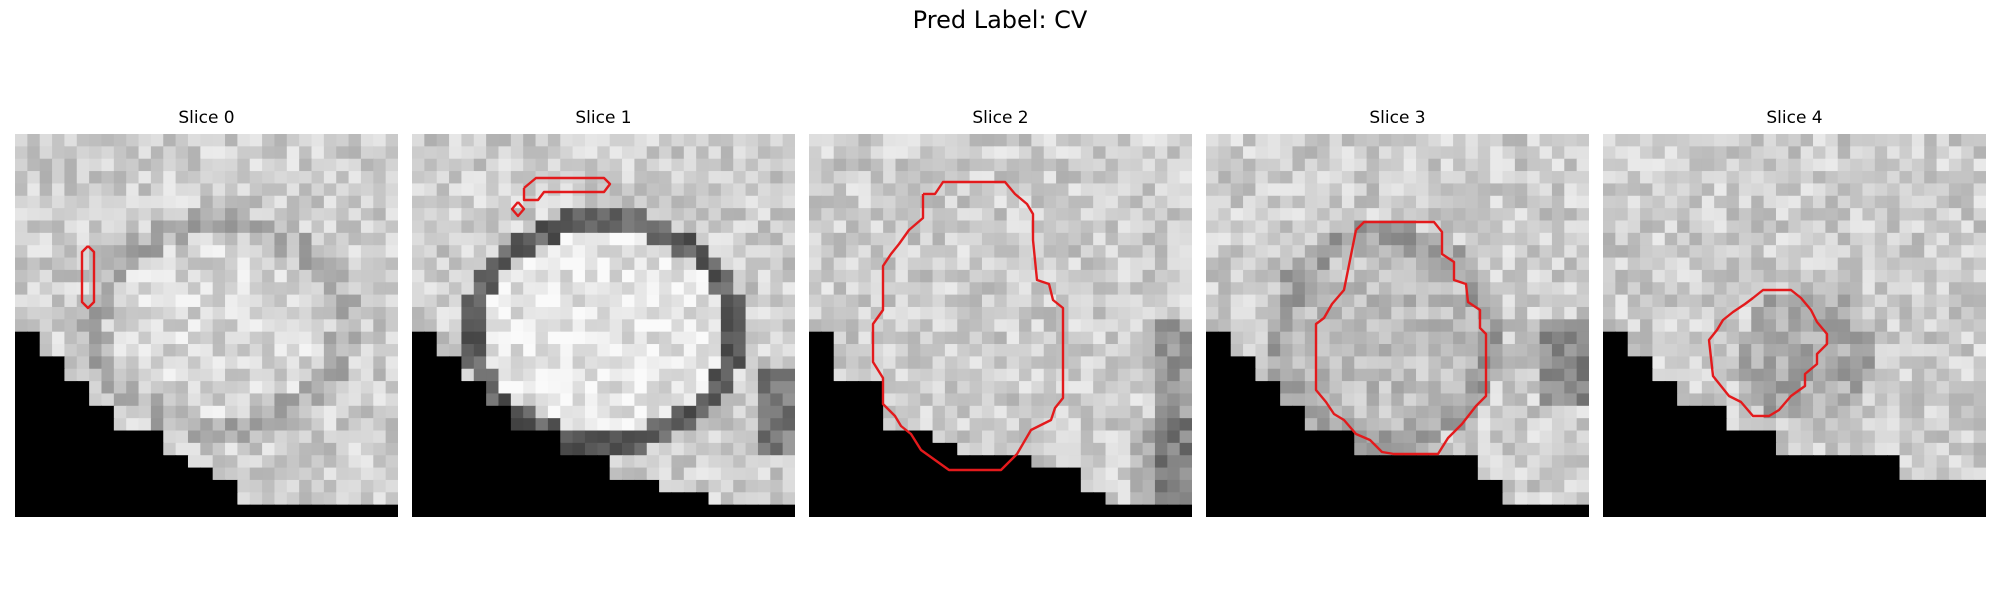 The height and width of the screenshot is (600, 2000). I want to click on slice-2-title: Slice 2, so click(1000, 118).